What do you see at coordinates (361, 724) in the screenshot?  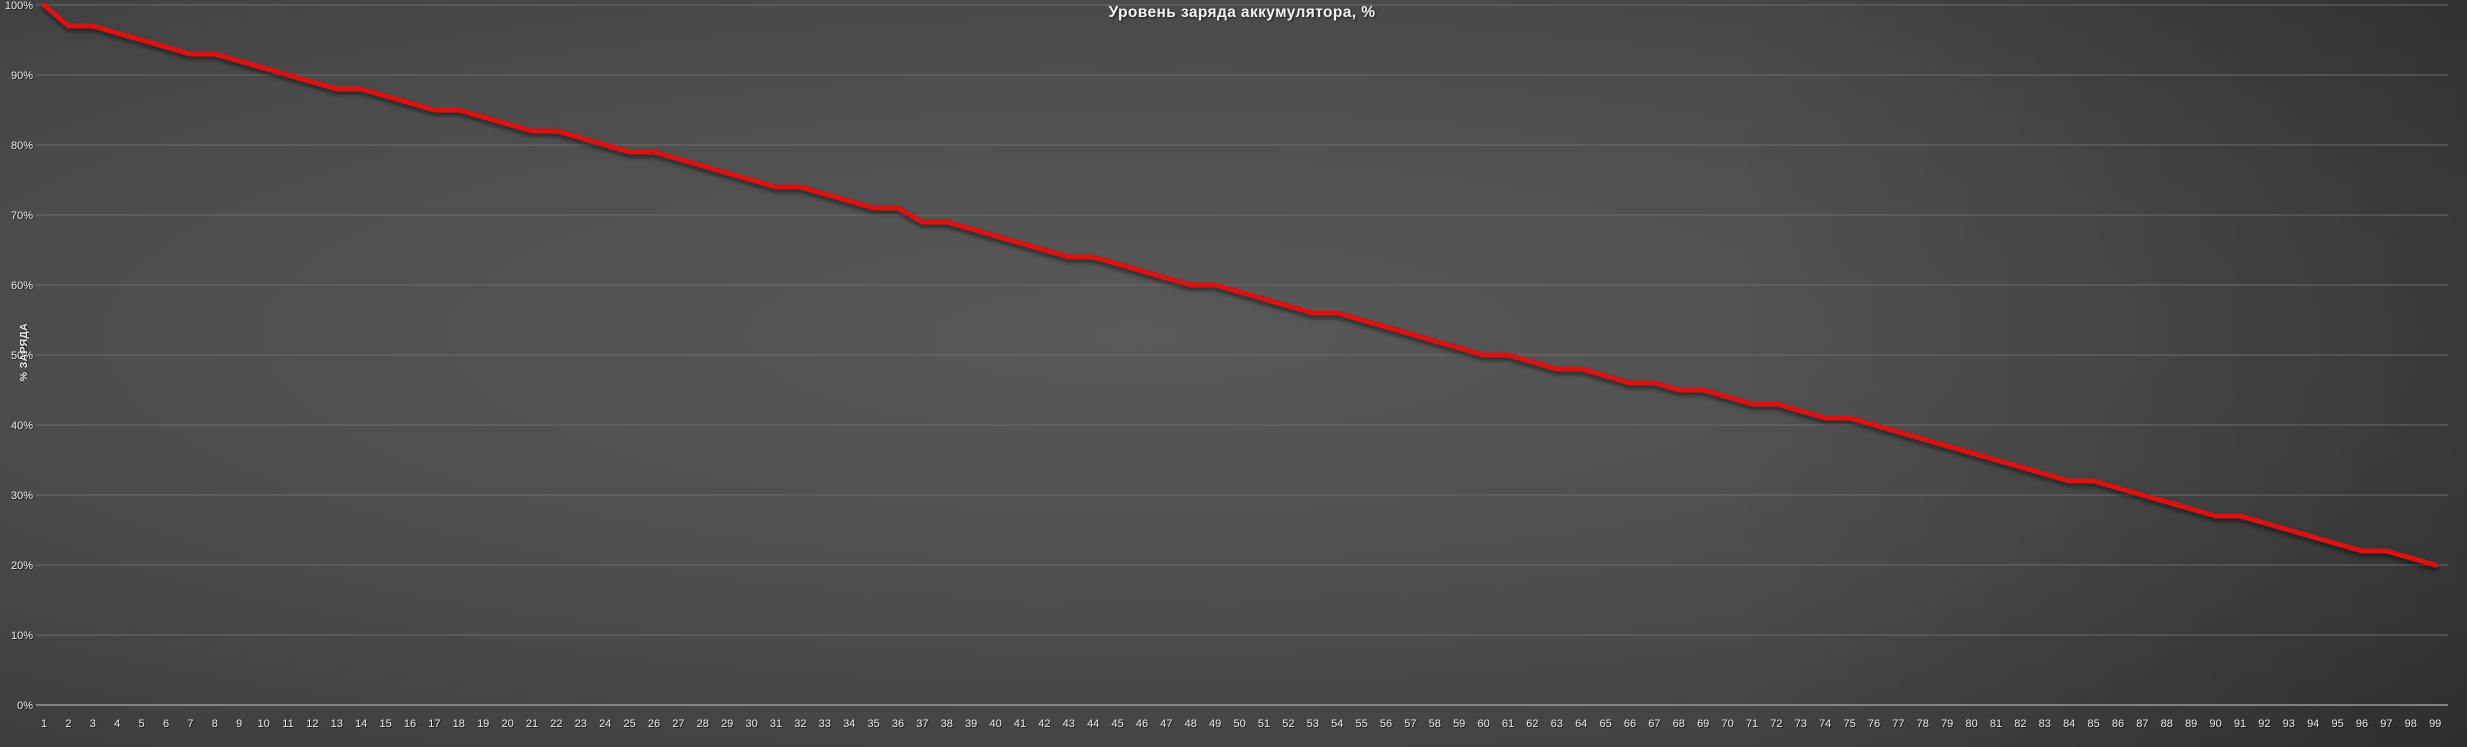 I see `x-tick-label: 14` at bounding box center [361, 724].